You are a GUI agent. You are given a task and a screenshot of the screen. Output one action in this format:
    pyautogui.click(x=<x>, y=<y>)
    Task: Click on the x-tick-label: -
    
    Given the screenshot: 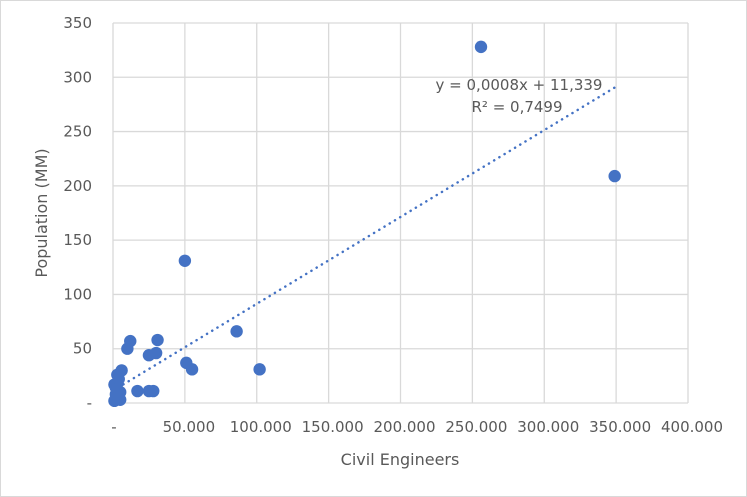 What is the action you would take?
    pyautogui.click(x=113, y=427)
    